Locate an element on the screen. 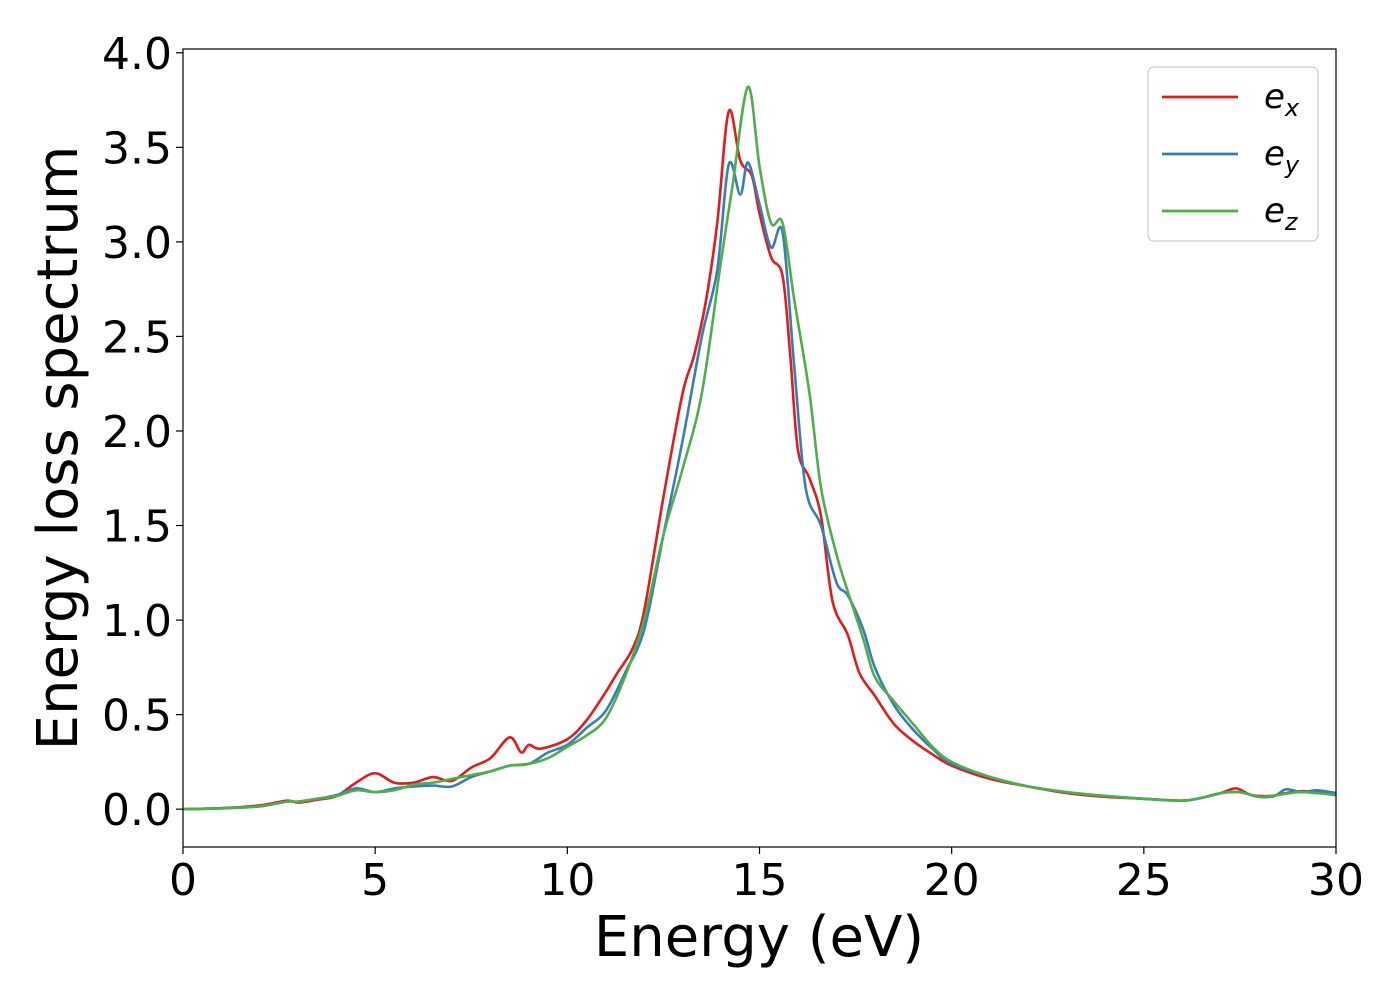  x-tick-label: 30 is located at coordinates (1336, 880).